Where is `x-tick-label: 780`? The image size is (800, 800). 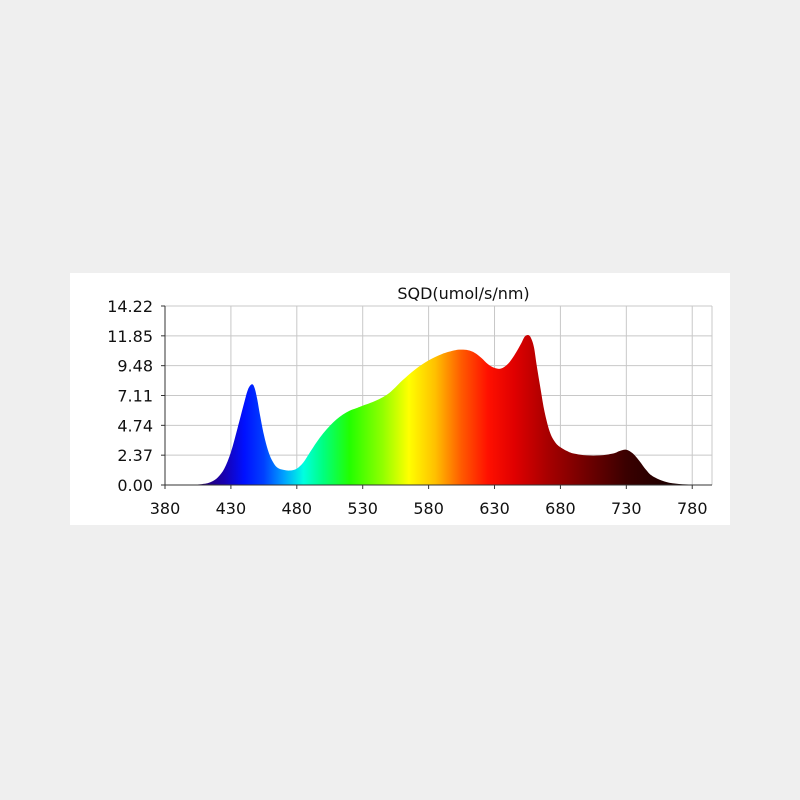
x-tick-label: 780 is located at coordinates (692, 508).